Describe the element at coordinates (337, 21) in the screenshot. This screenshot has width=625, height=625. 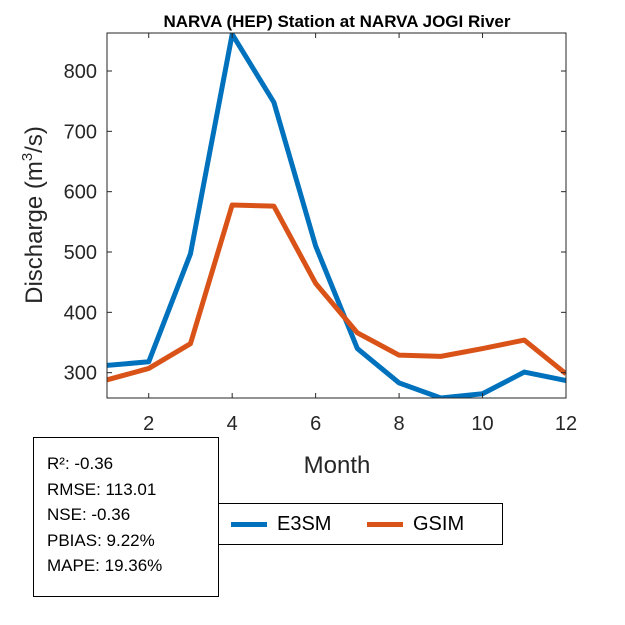
I see `chart-title: NARVA (HEP) Station at NARVA JOGI River` at that location.